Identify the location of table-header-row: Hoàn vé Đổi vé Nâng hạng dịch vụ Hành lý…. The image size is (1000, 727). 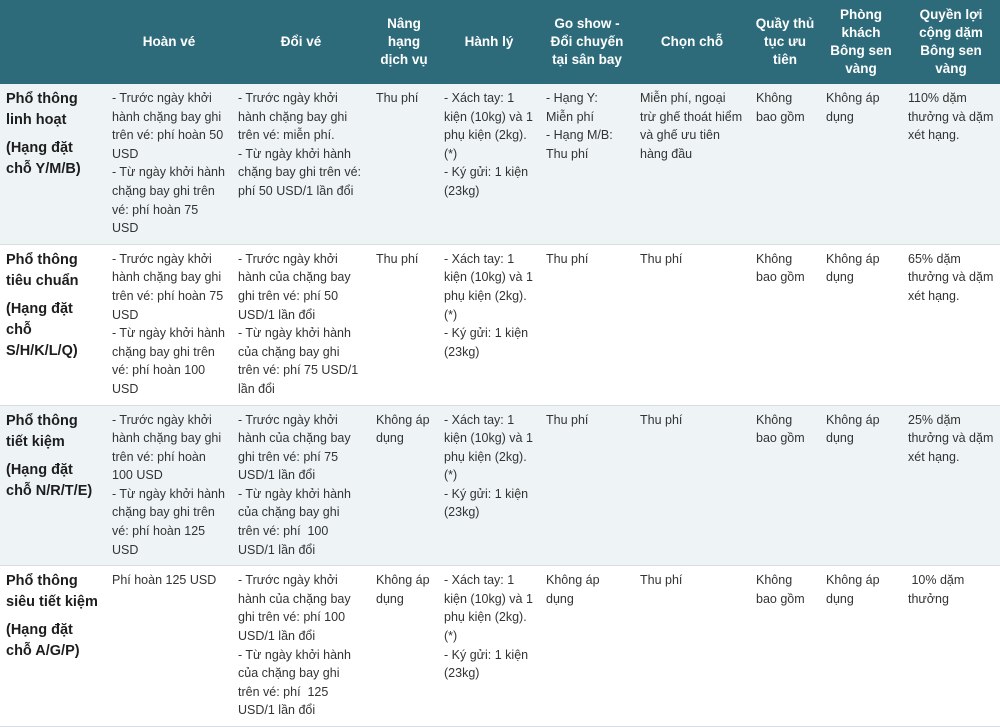
(500, 42).